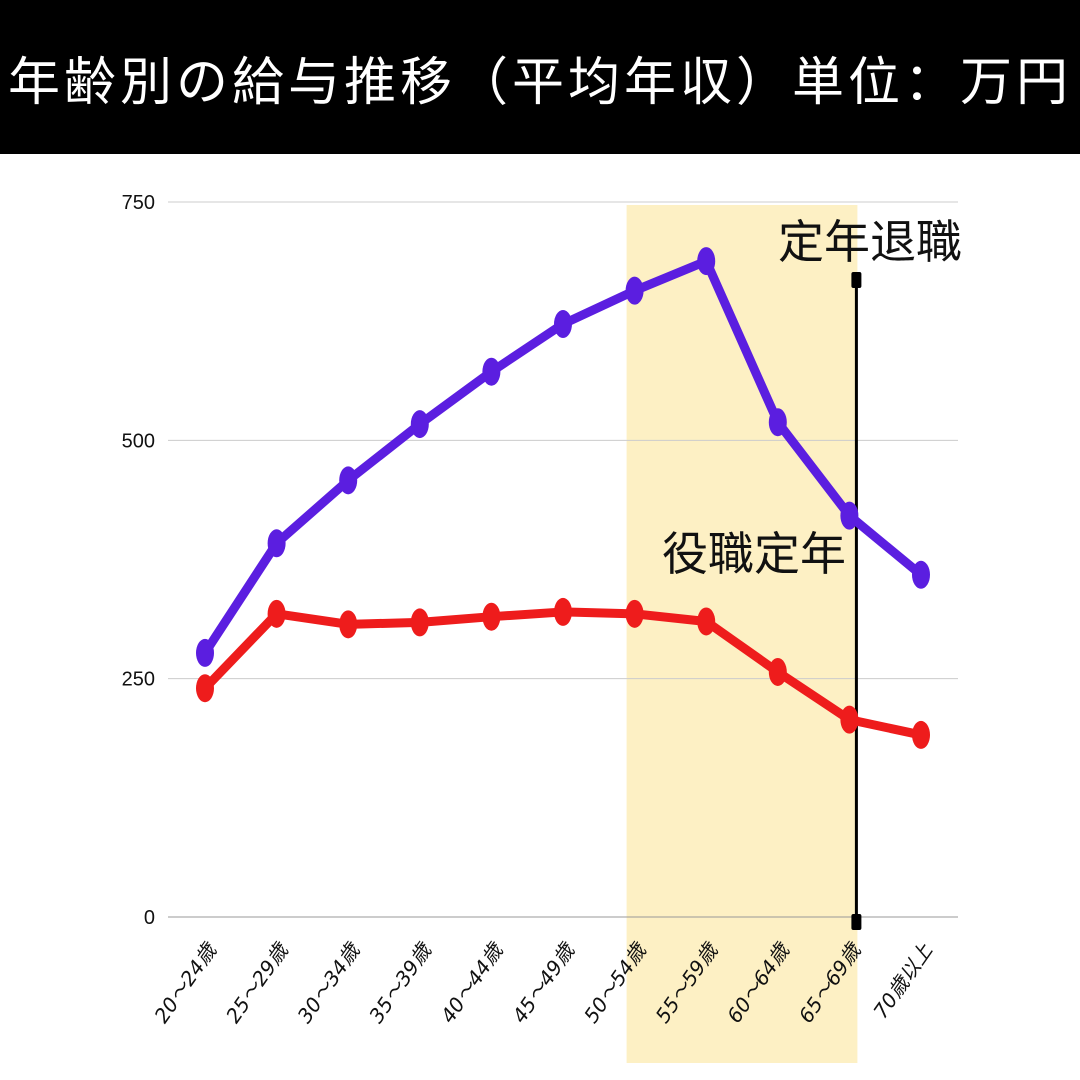 Image resolution: width=1080 pixels, height=1080 pixels. What do you see at coordinates (185, 982) in the screenshot?
I see `x-tick-label: 20～24歳` at bounding box center [185, 982].